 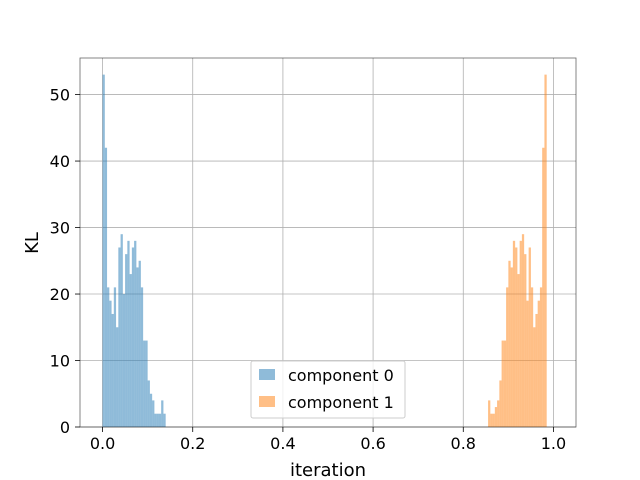 I want to click on legend: component 0 component 1, so click(x=328, y=389).